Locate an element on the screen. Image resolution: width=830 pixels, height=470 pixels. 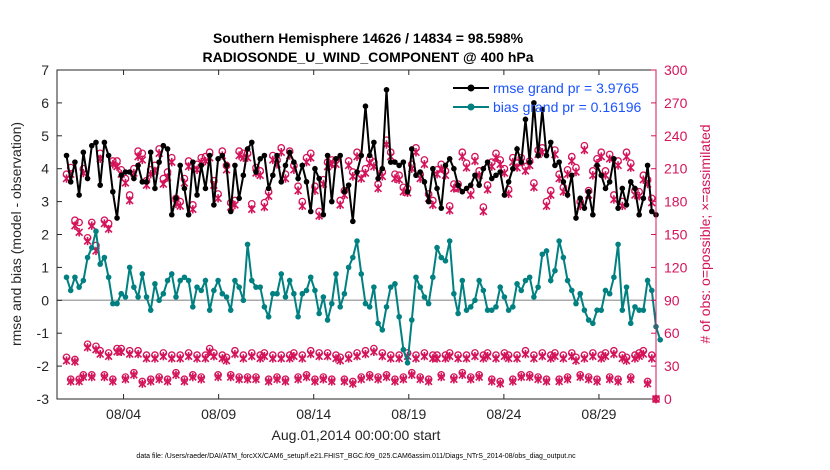
y-tick-label: 2 is located at coordinates (45, 235).